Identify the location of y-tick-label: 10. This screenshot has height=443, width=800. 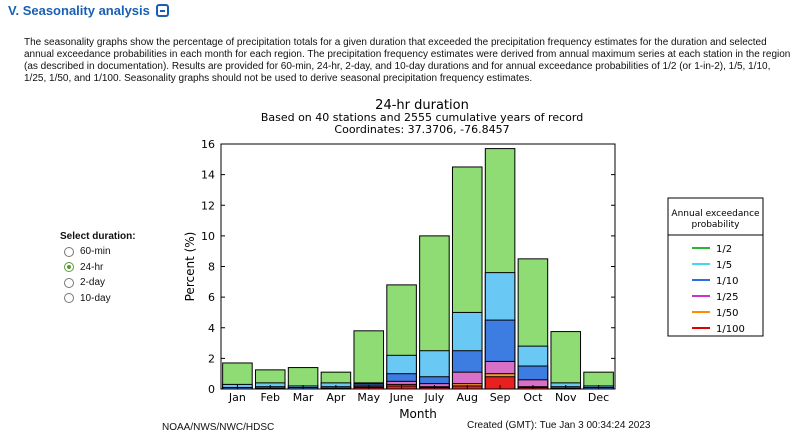
(208, 236).